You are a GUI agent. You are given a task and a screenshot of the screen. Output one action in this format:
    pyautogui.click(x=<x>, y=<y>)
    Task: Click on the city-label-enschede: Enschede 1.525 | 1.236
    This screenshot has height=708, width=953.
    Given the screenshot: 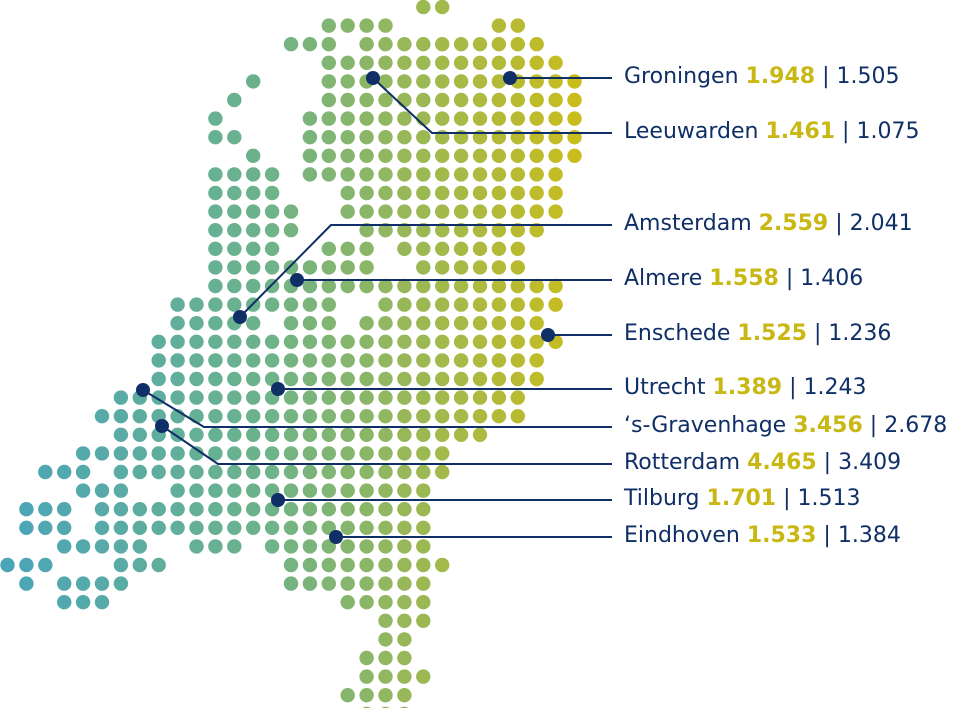 What is the action you would take?
    pyautogui.click(x=757, y=334)
    